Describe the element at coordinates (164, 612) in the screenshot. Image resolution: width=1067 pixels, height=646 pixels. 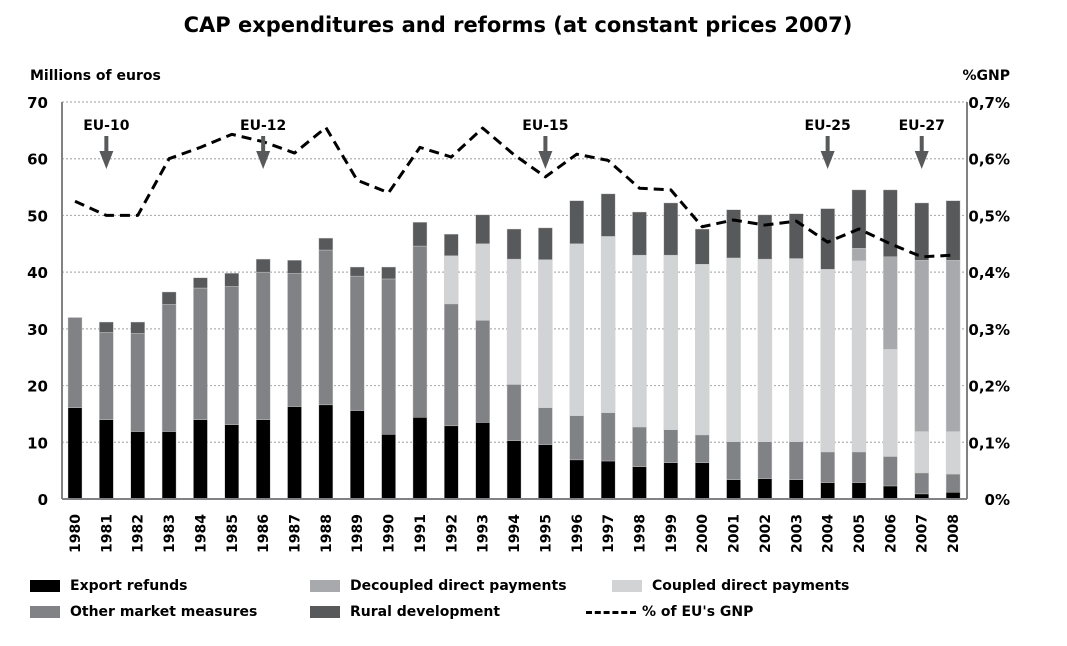
I see `legend-label: Other market measures` at that location.